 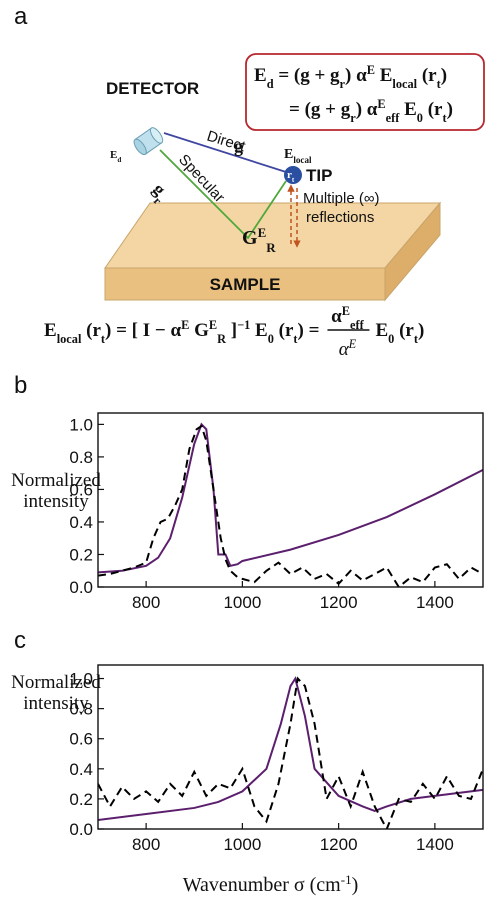 I want to click on superscript: −1, so click(x=243, y=325).